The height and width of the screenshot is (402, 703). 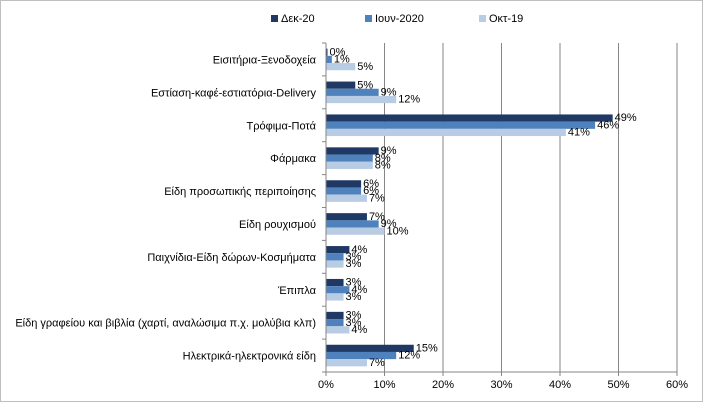 What do you see at coordinates (560, 385) in the screenshot?
I see `x-tick-label: 40%` at bounding box center [560, 385].